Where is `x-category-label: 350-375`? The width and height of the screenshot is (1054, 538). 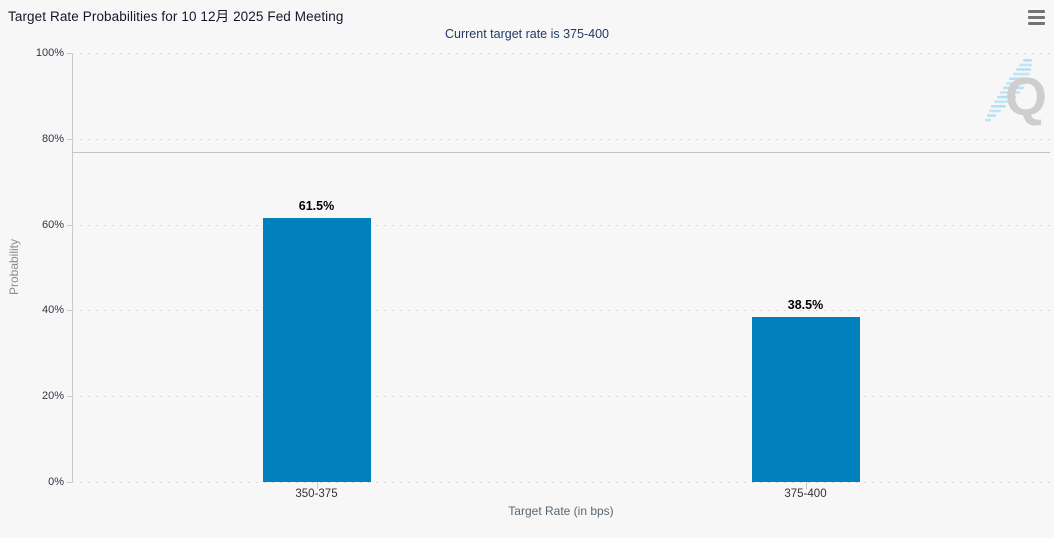 x-category-label: 350-375 is located at coordinates (316, 494).